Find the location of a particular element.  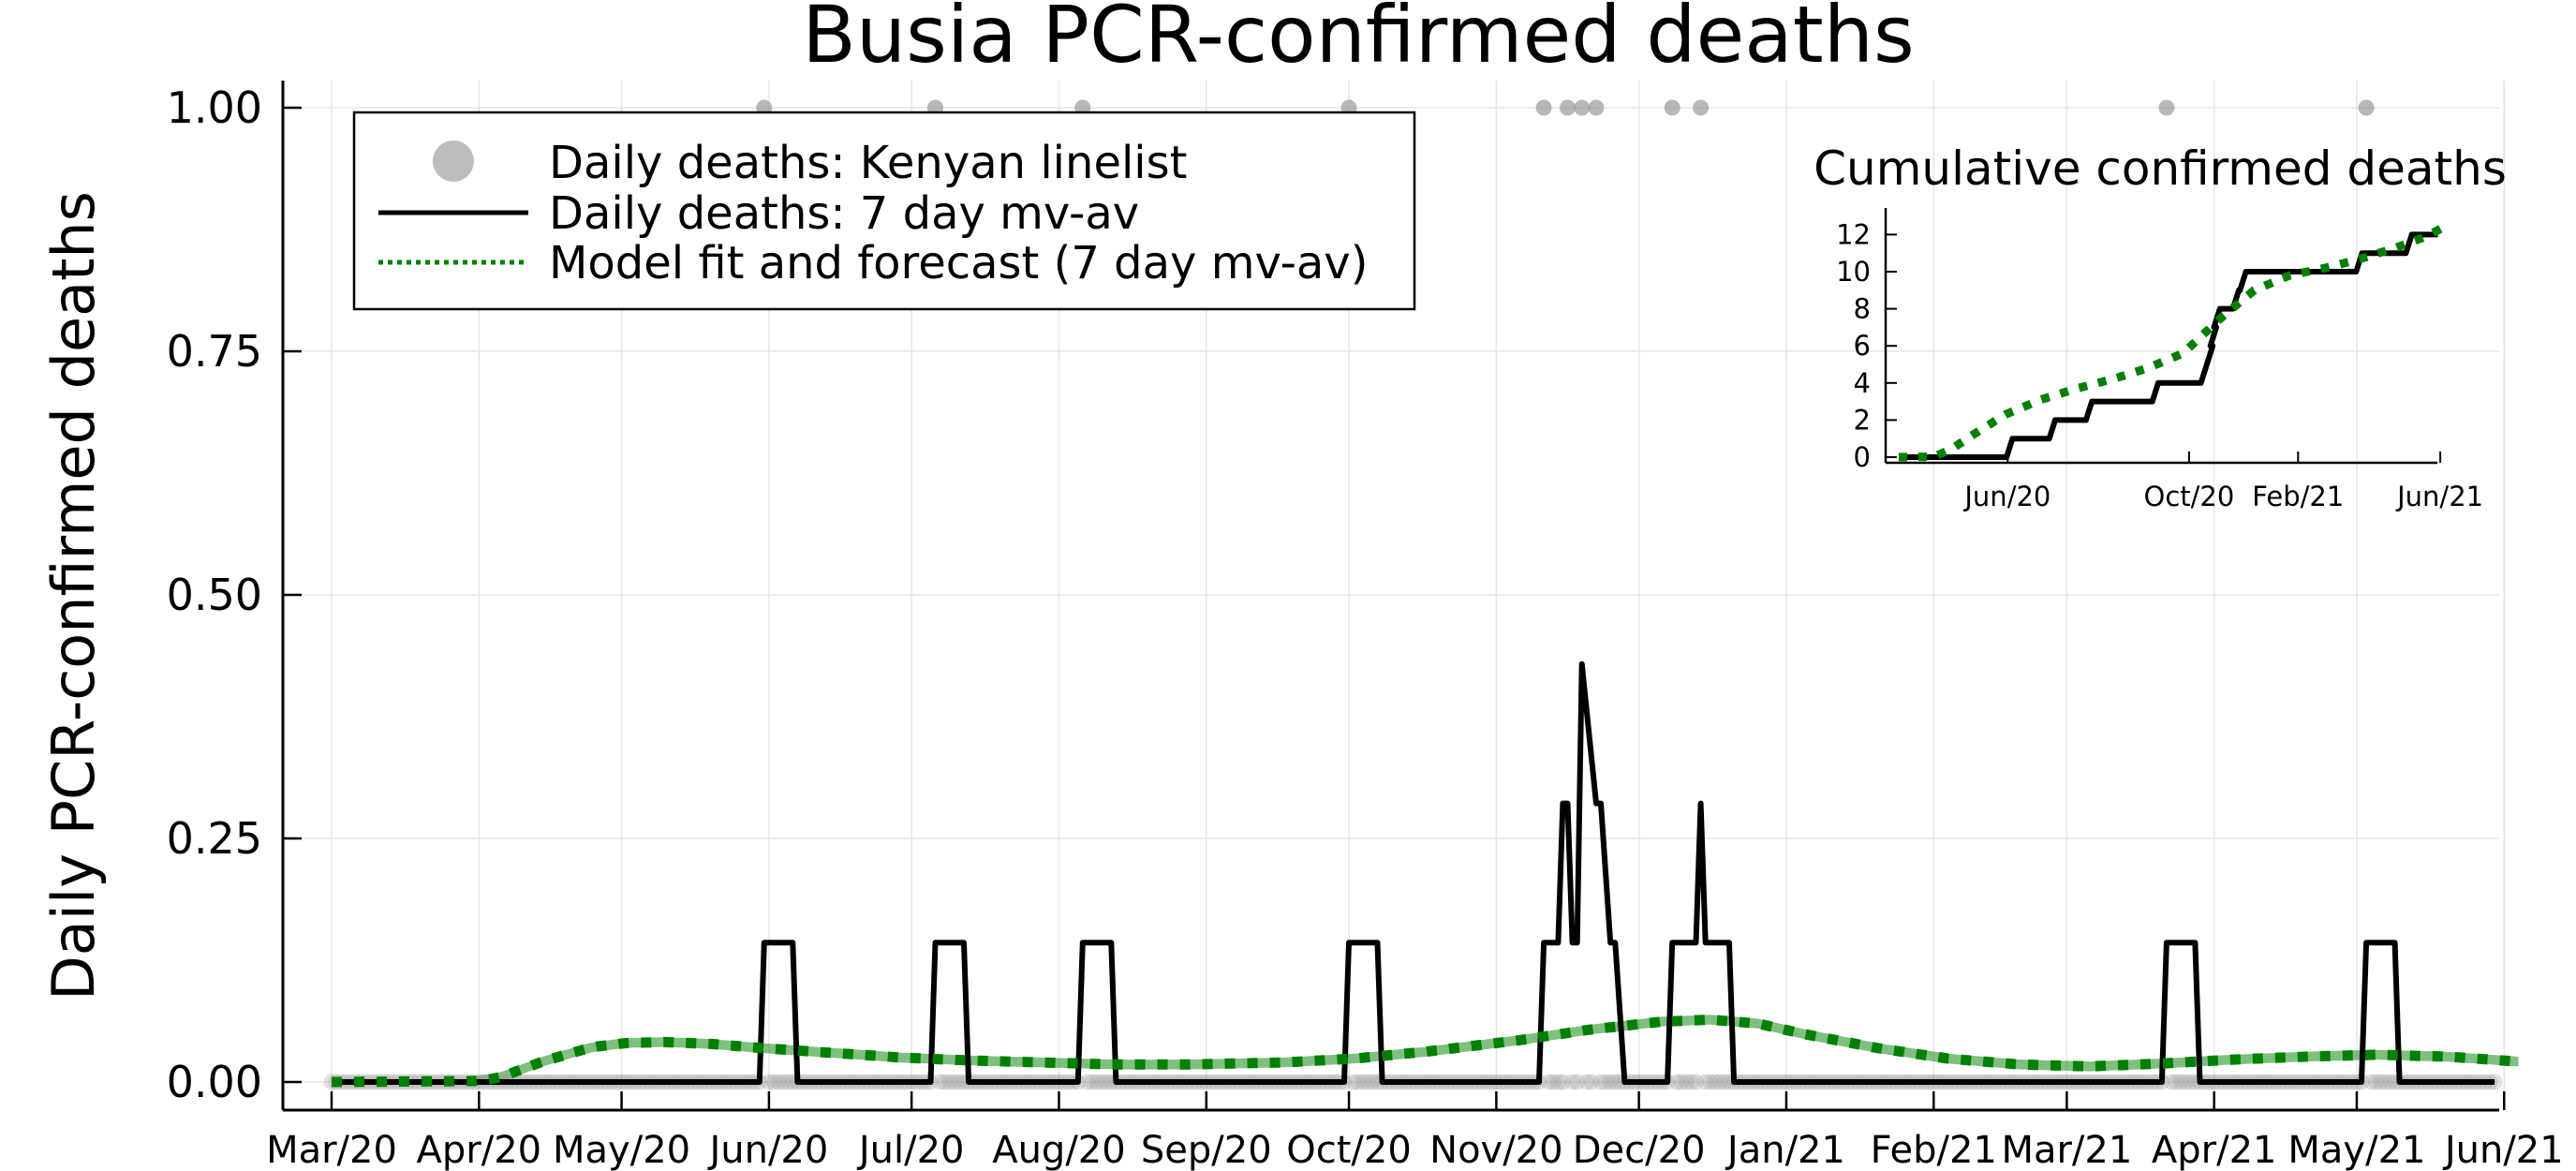

x-tick-label: Feb/21 is located at coordinates (1934, 1150).